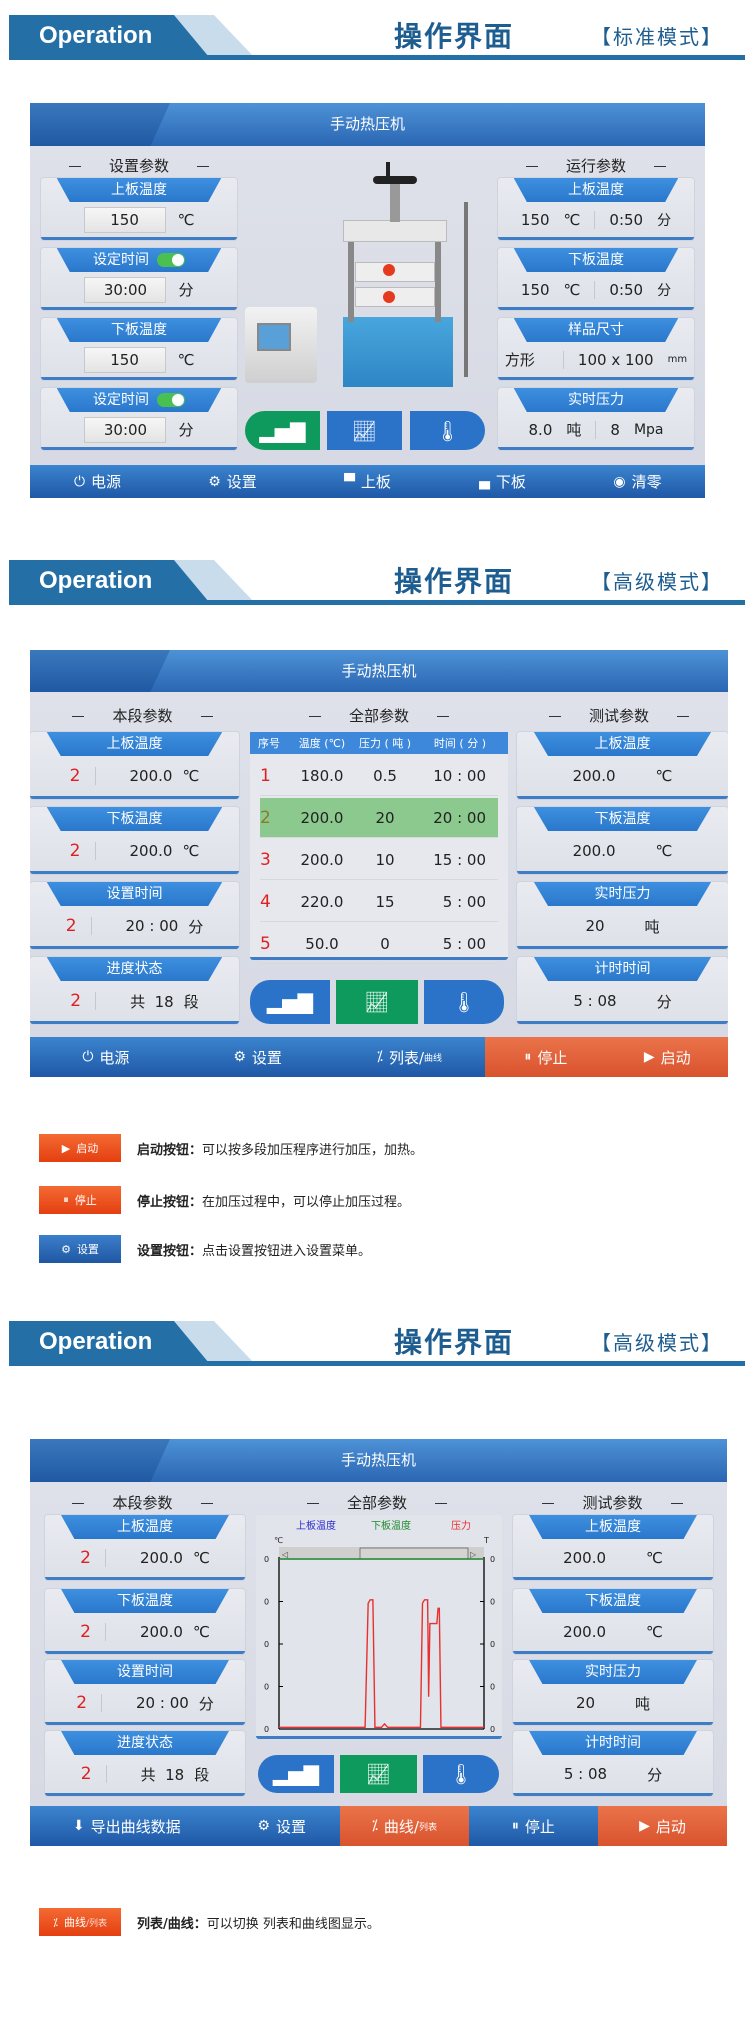 The image size is (750, 2018). What do you see at coordinates (379, 860) in the screenshot?
I see `table-row: 3 200.0 10 15 : 00` at bounding box center [379, 860].